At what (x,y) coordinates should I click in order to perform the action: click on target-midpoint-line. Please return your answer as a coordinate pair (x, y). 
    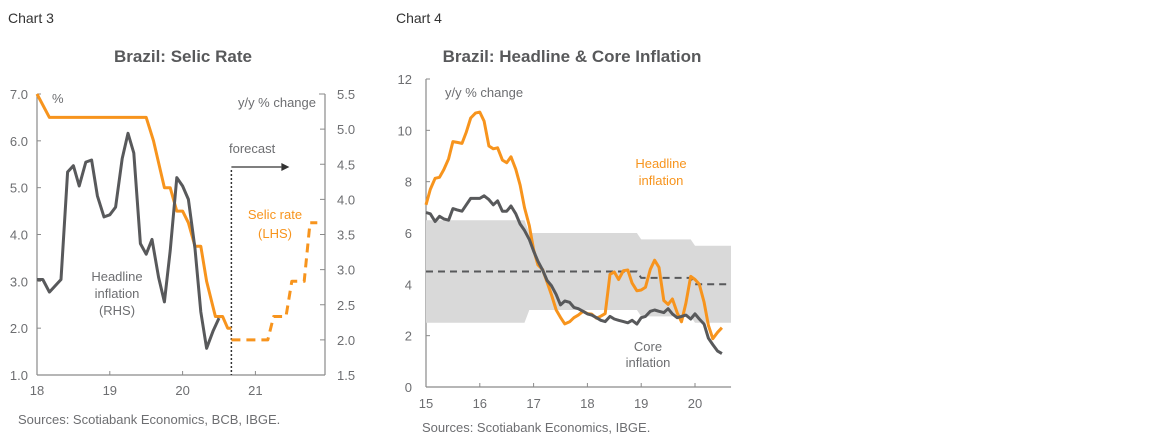
    Looking at the image, I should click on (578, 278).